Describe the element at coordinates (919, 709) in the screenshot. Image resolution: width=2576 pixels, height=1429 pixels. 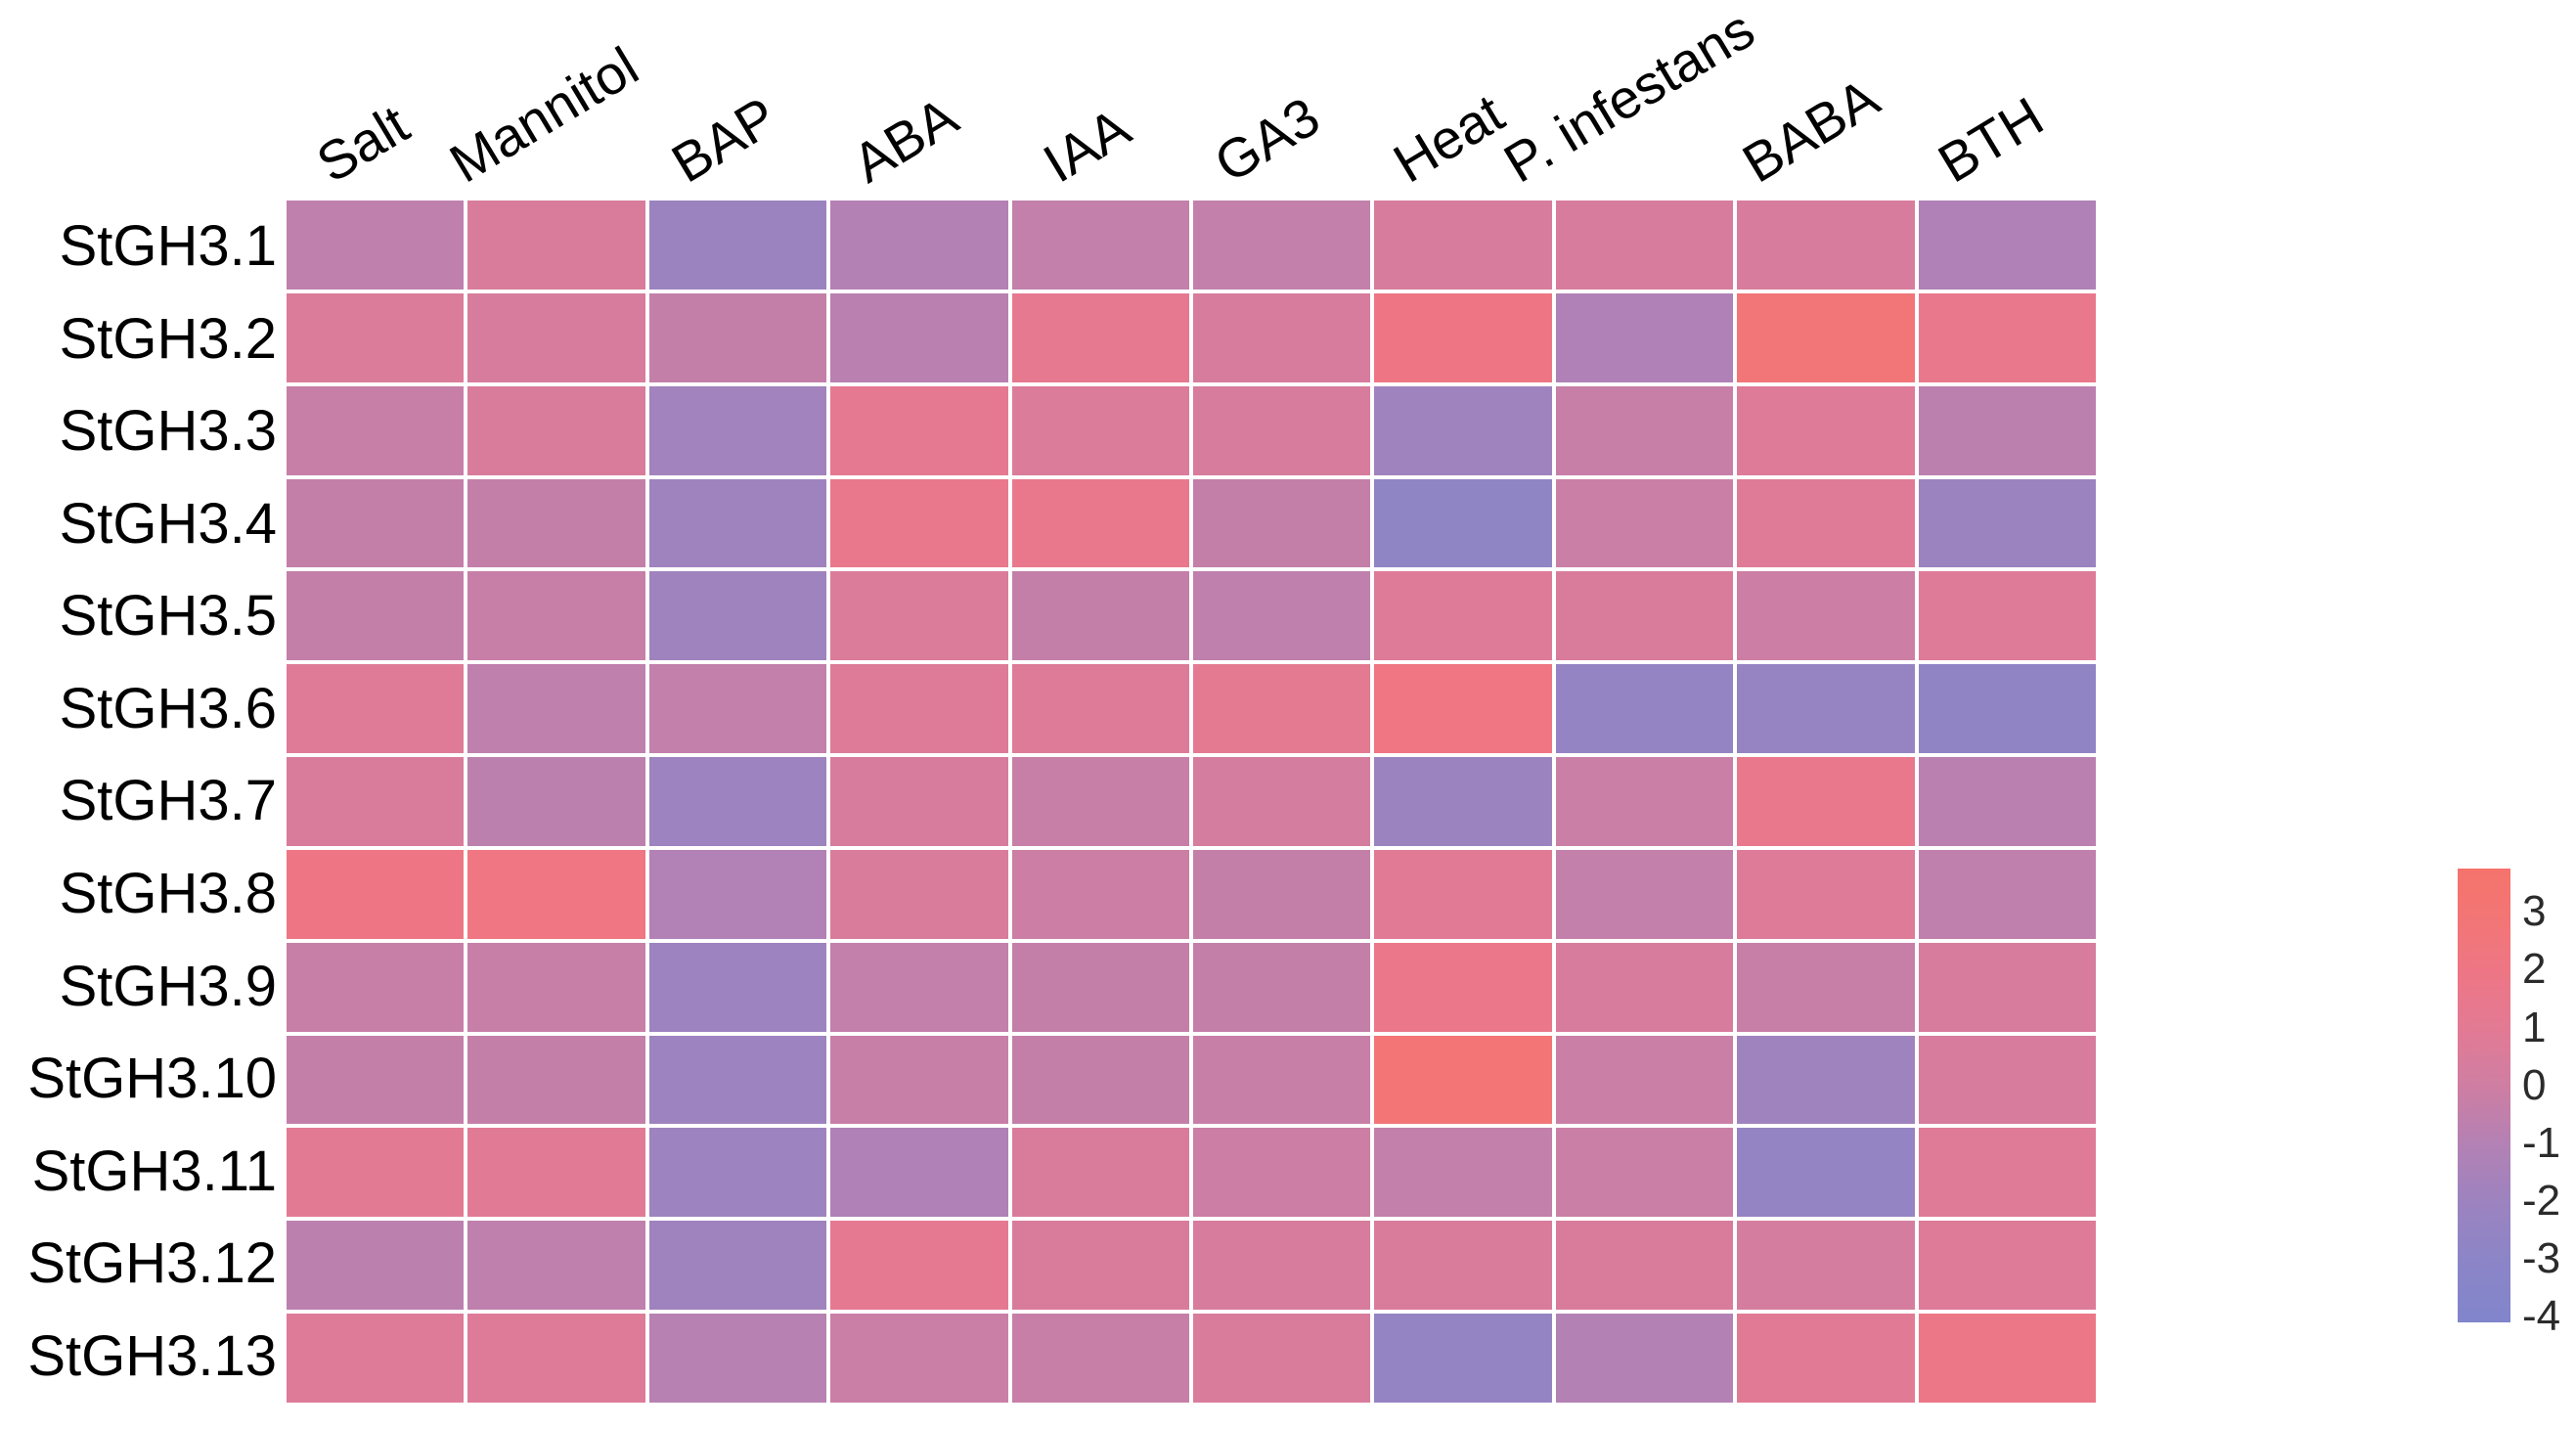
I see `heatmap-cell-StGH3.6-ABA` at that location.